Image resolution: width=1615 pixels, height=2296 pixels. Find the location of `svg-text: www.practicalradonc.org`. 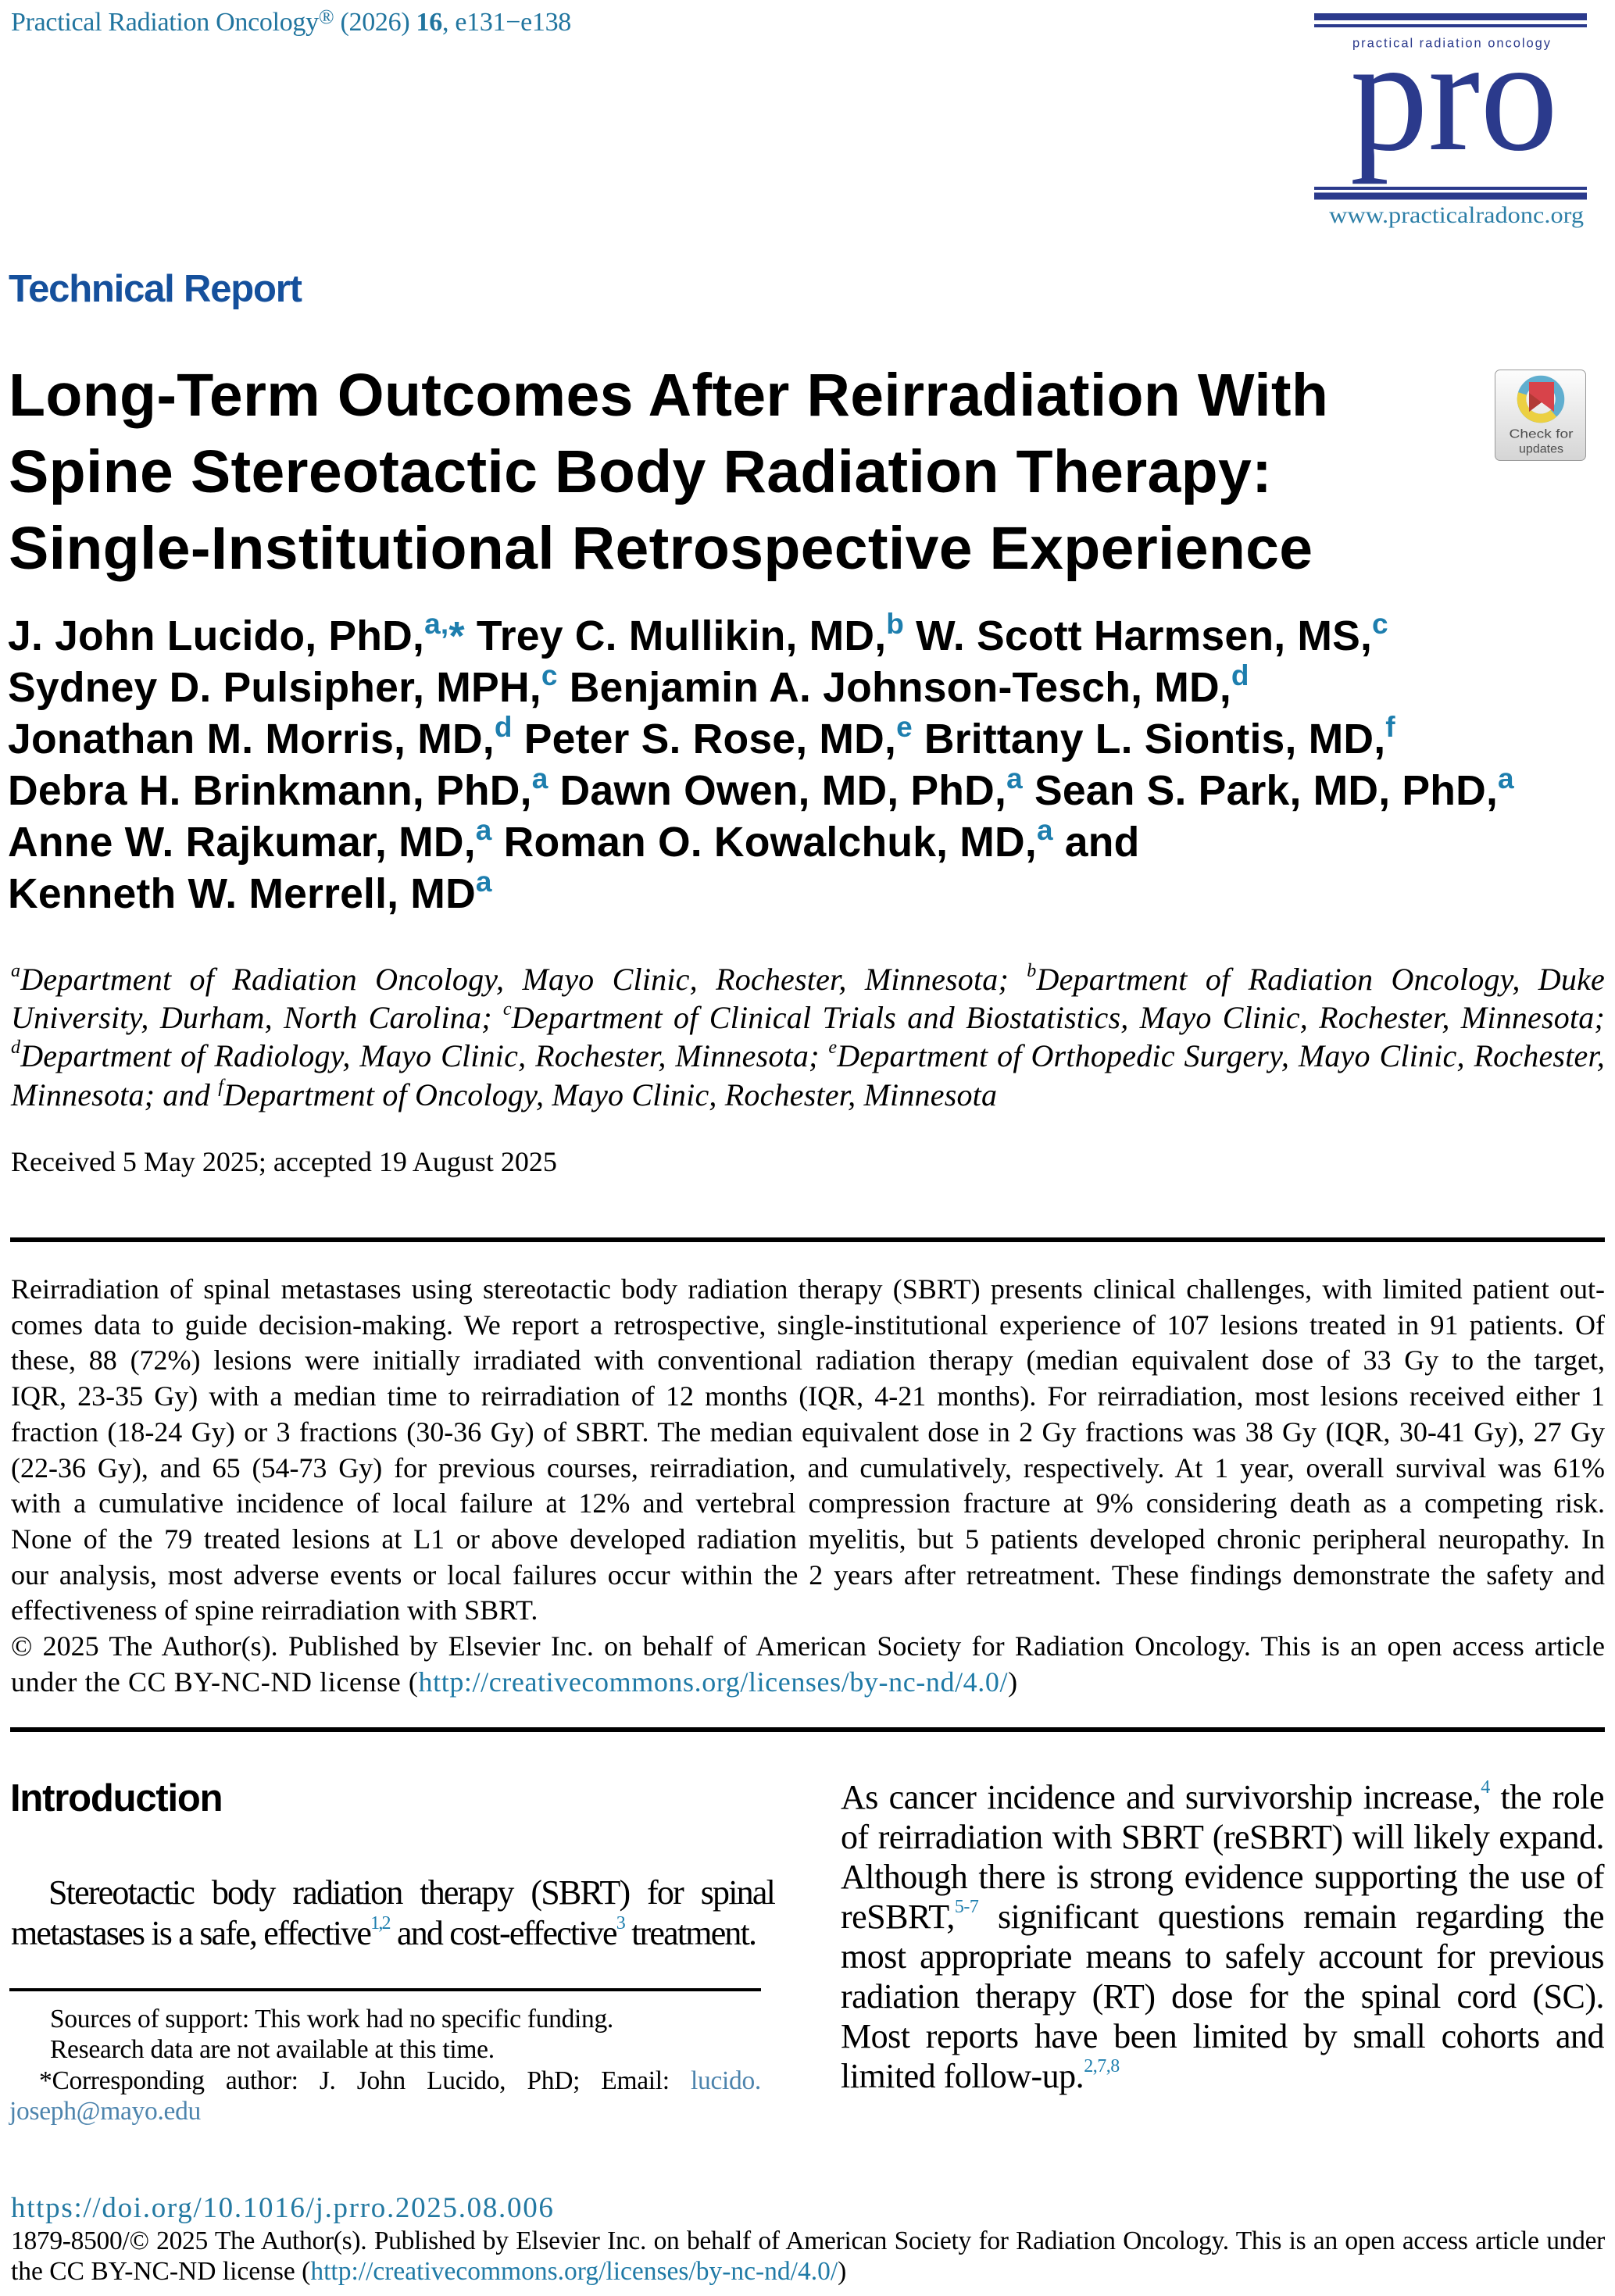

svg-text: www.practicalradonc.org is located at coordinates (1457, 215).